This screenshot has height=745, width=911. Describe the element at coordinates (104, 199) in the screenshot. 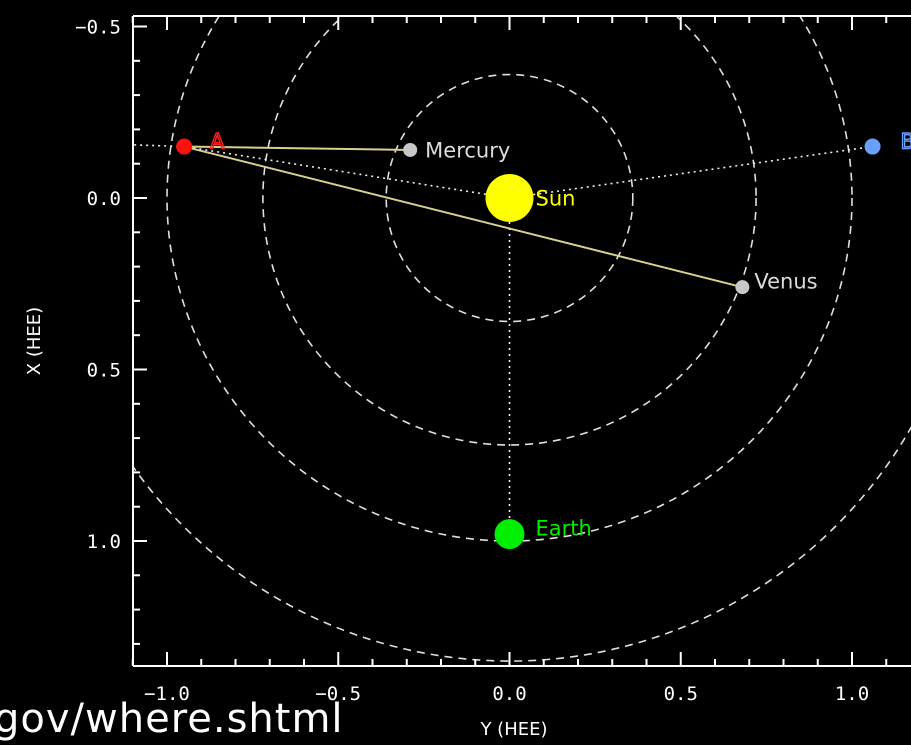

I see `y-tick-label: 0.0` at that location.